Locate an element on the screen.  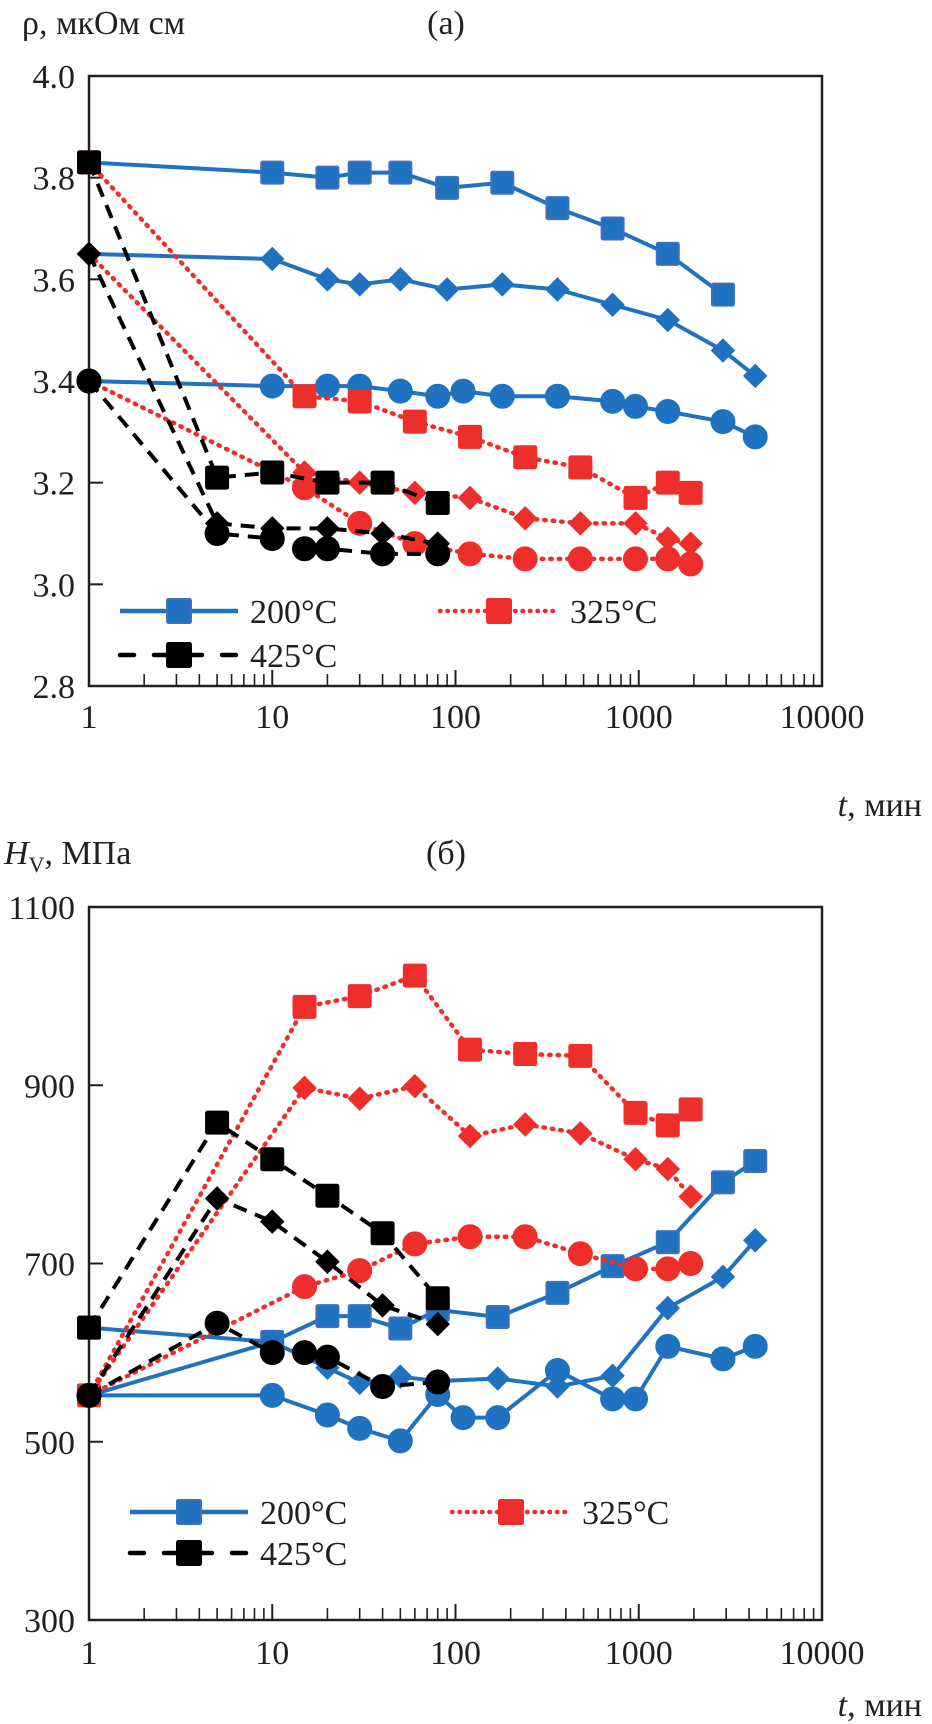
x-axis-label-b: t, мин is located at coordinates (880, 1705).